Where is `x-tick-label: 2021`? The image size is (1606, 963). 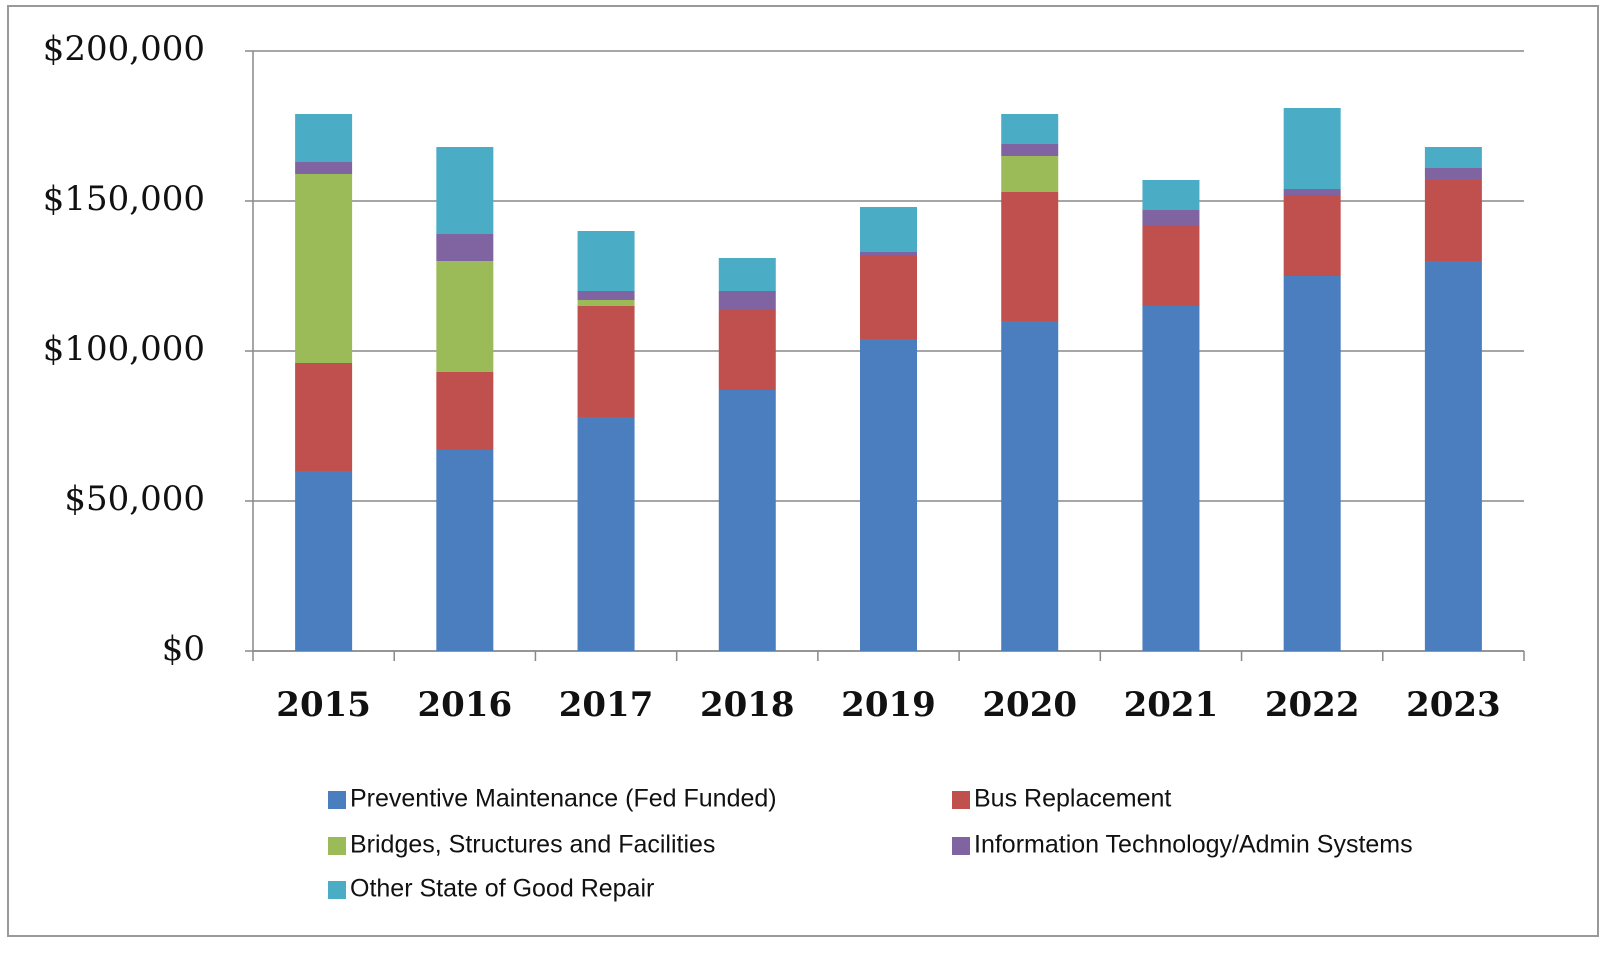
x-tick-label: 2021 is located at coordinates (1171, 705).